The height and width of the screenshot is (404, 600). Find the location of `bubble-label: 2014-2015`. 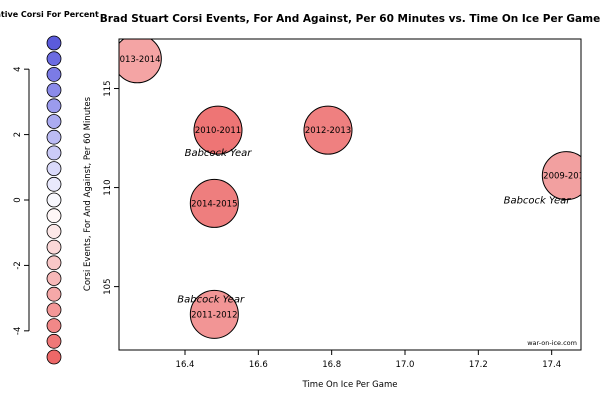

bubble-label: 2014-2015 is located at coordinates (214, 204).